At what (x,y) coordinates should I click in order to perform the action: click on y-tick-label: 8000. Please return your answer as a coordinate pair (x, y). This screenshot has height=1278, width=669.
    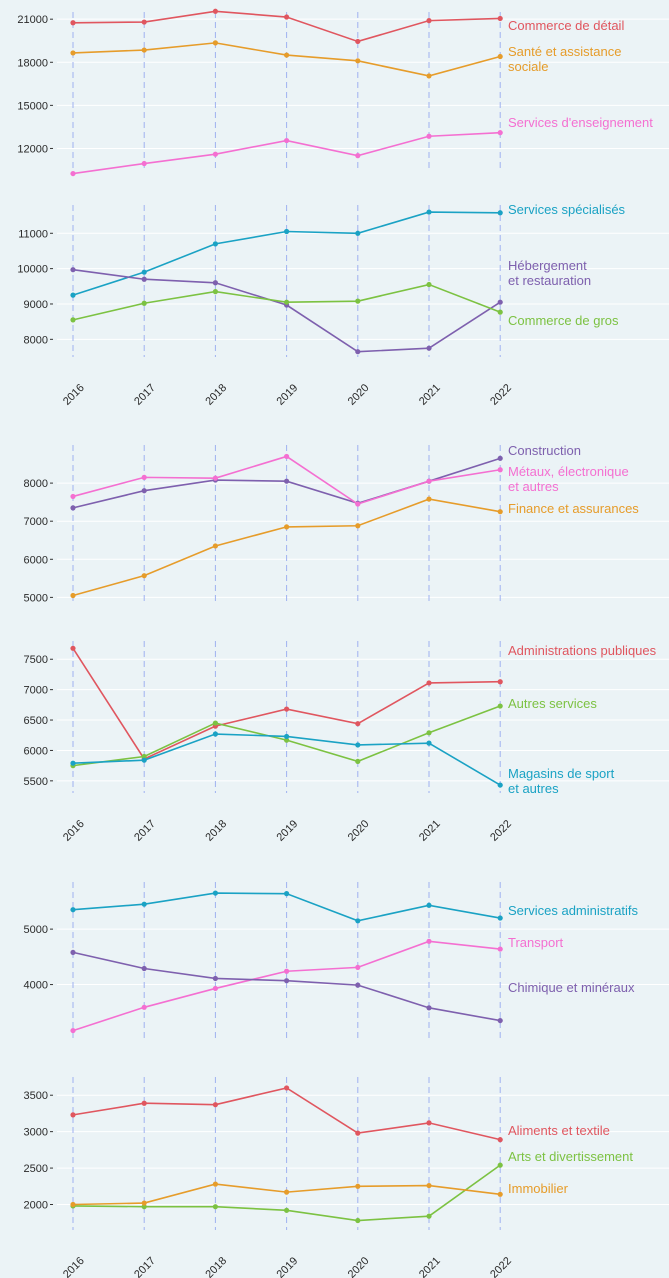
    Looking at the image, I should click on (36, 484).